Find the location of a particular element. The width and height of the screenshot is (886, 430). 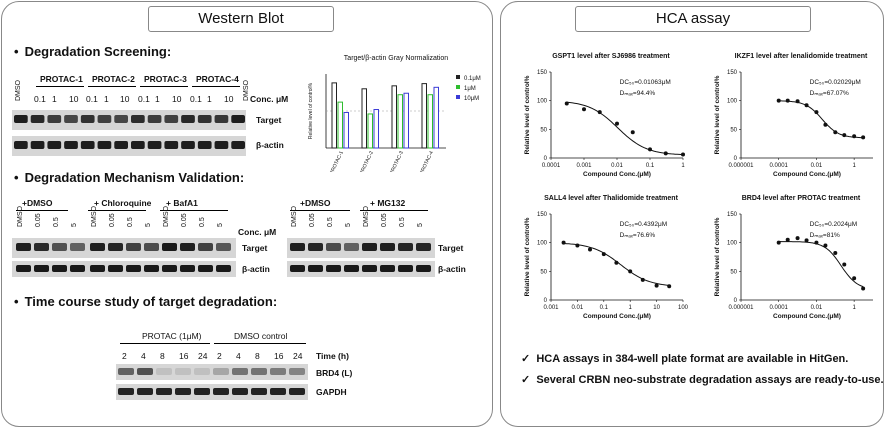

check-icon: ✓ is located at coordinates (526, 359).